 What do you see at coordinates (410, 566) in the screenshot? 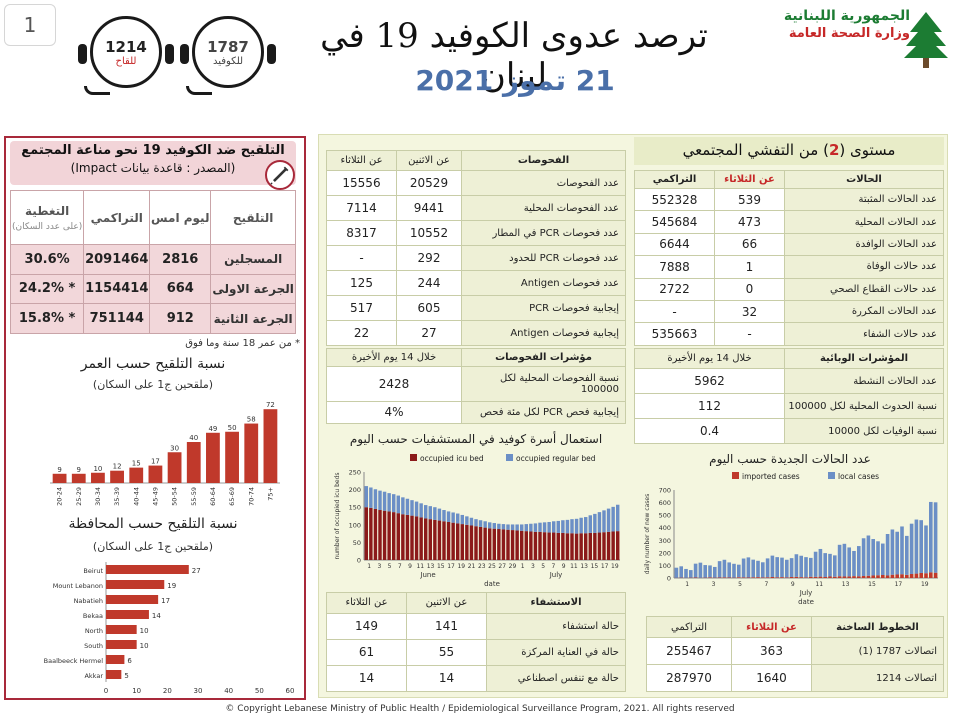
I see `tick-label: 9` at bounding box center [410, 566].